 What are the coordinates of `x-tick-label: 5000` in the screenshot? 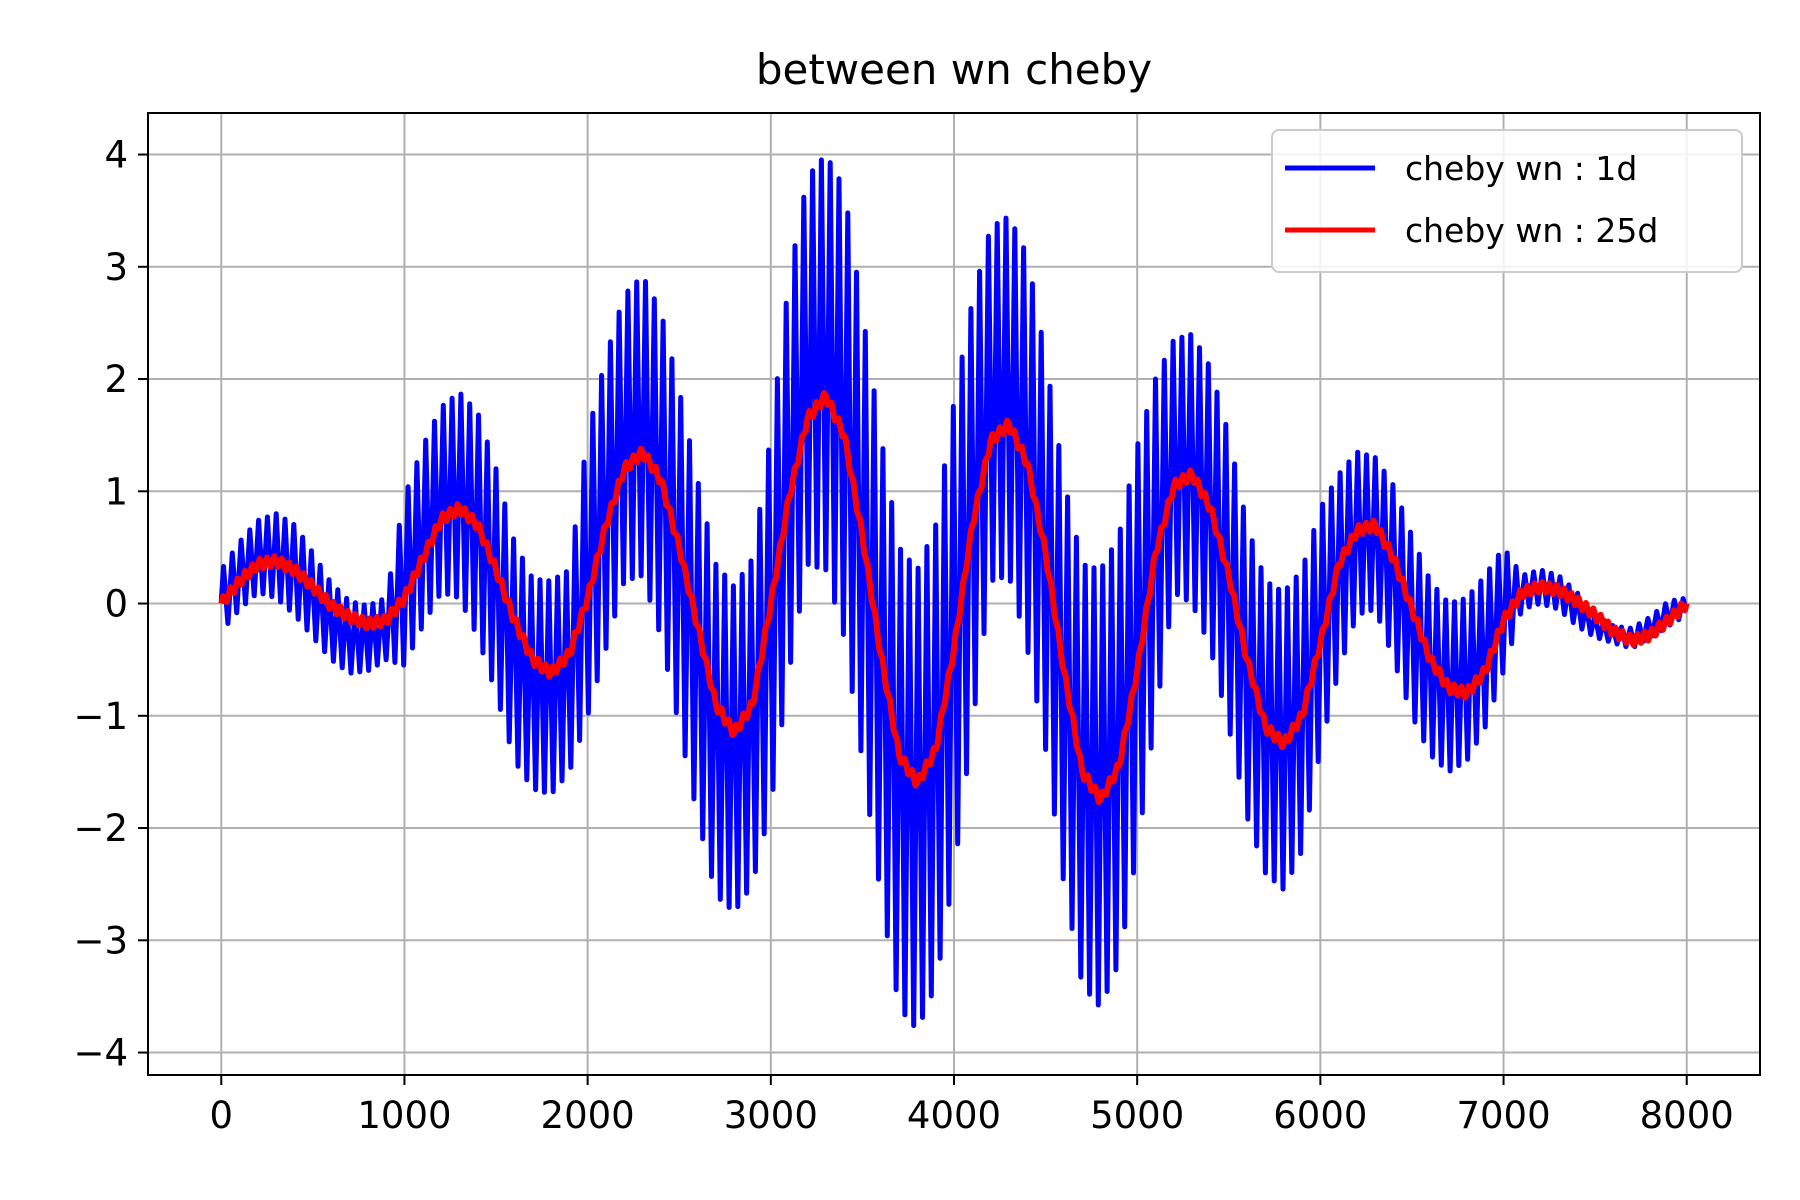 It's located at (1137, 1115).